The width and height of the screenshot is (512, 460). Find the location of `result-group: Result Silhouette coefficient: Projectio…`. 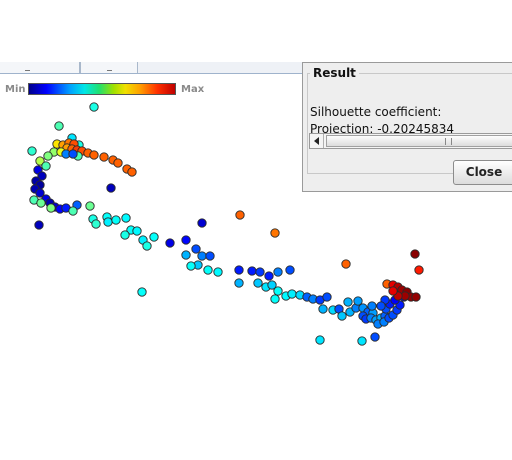

result-group: Result Silhouette coefficient: Projectio… is located at coordinates (409, 120).